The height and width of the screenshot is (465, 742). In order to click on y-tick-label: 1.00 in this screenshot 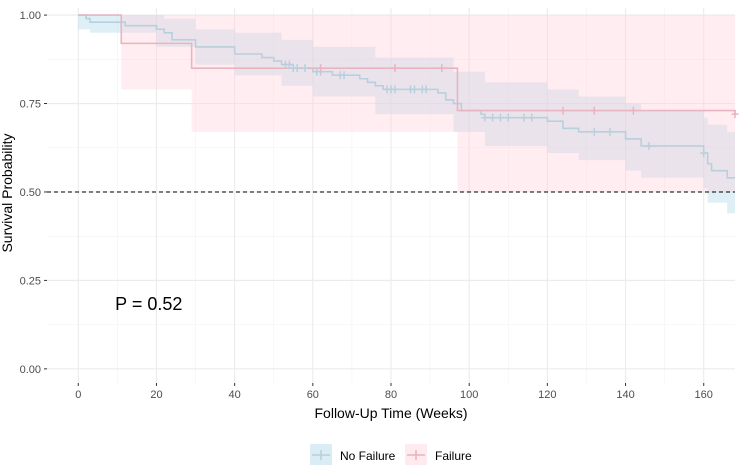, I will do `click(30, 16)`.